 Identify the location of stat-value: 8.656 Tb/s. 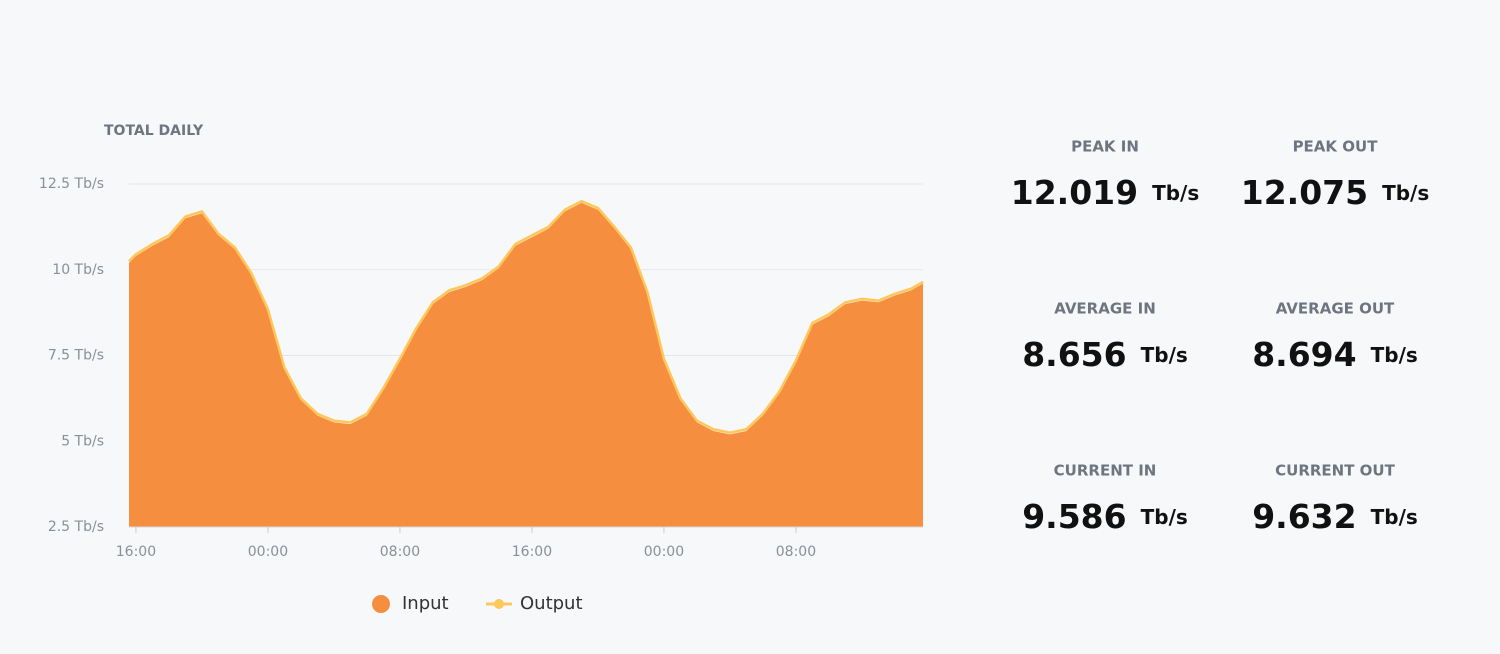
(1105, 354).